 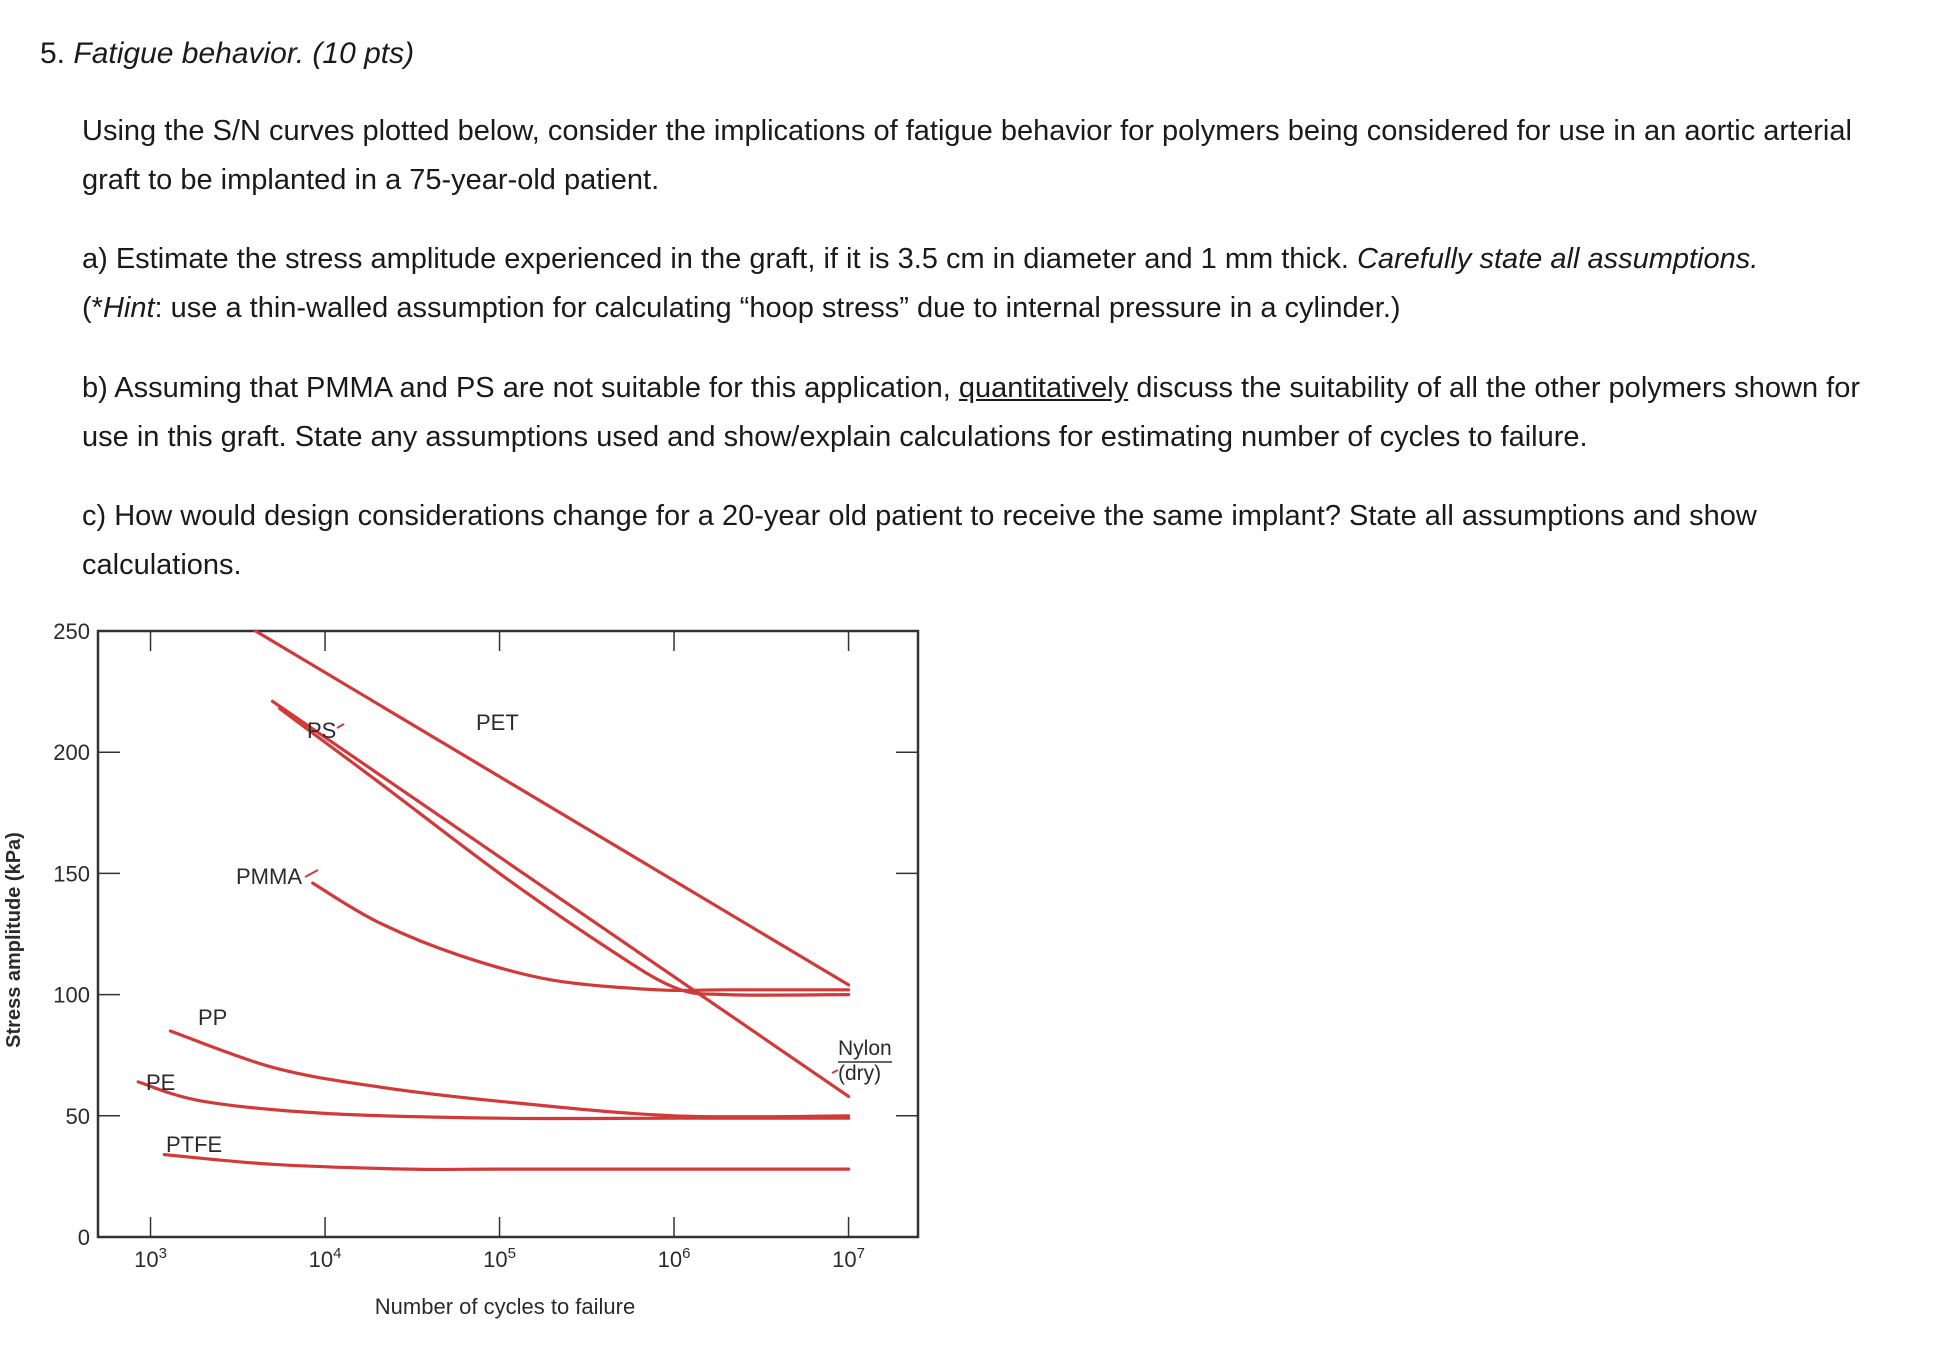 I want to click on leader-pmma, so click(x=311, y=873).